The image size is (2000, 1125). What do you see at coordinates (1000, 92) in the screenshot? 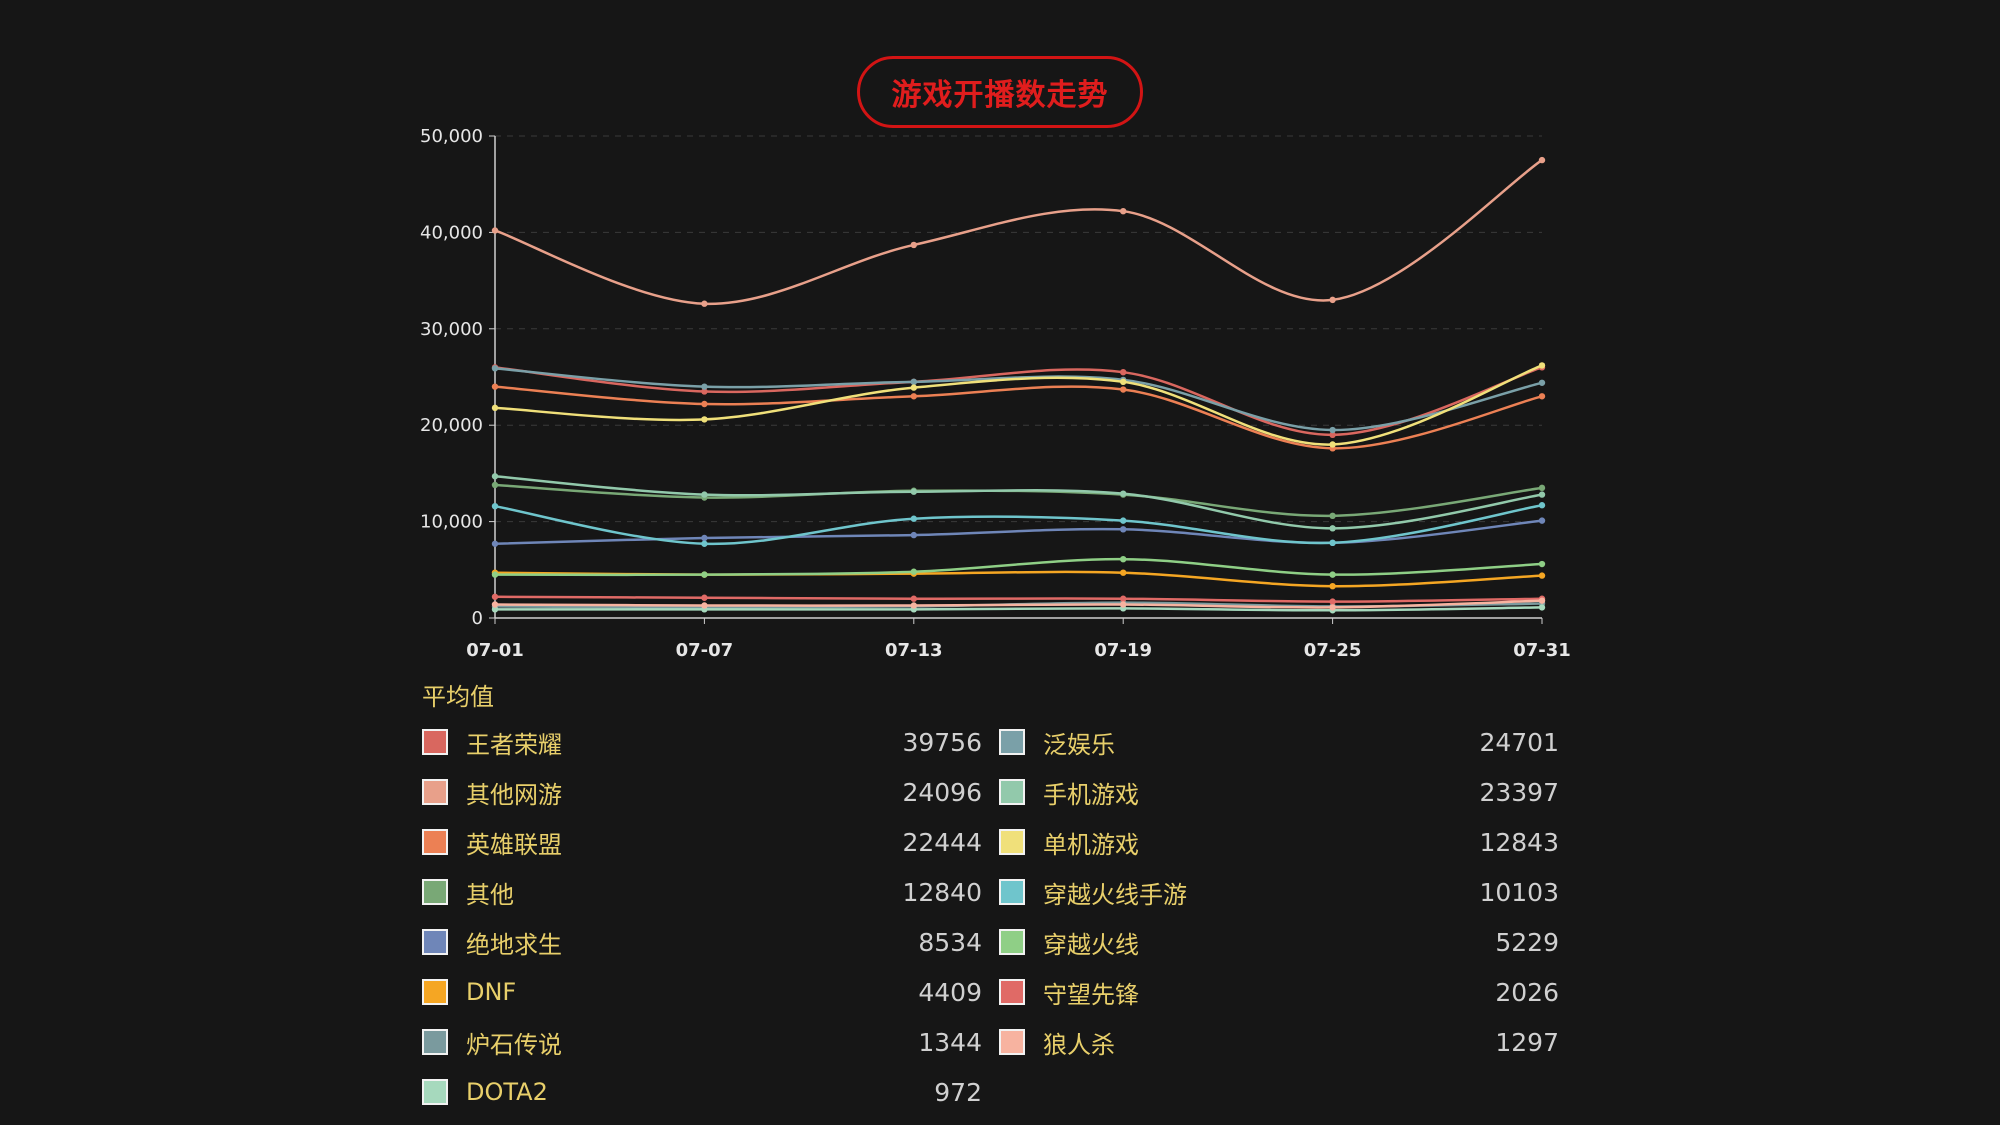
I see `chart-title: 游戏开播数走势` at bounding box center [1000, 92].